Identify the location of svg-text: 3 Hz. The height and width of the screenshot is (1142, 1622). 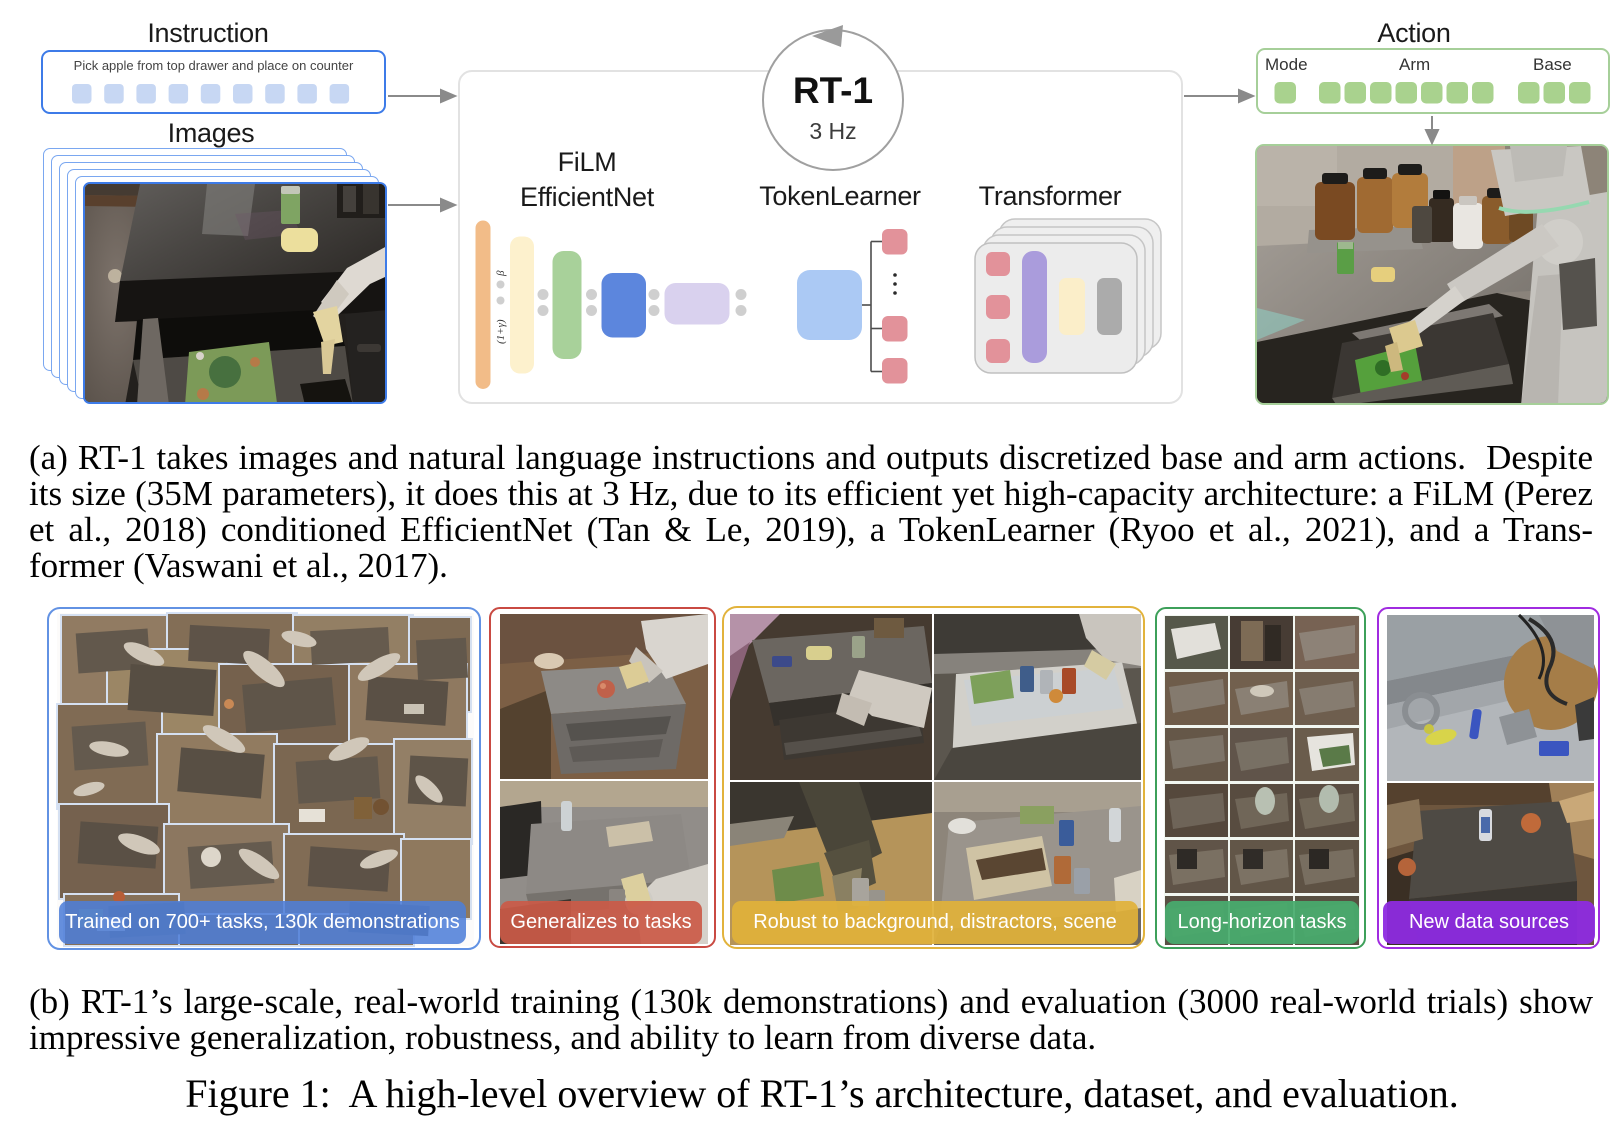
(832, 131).